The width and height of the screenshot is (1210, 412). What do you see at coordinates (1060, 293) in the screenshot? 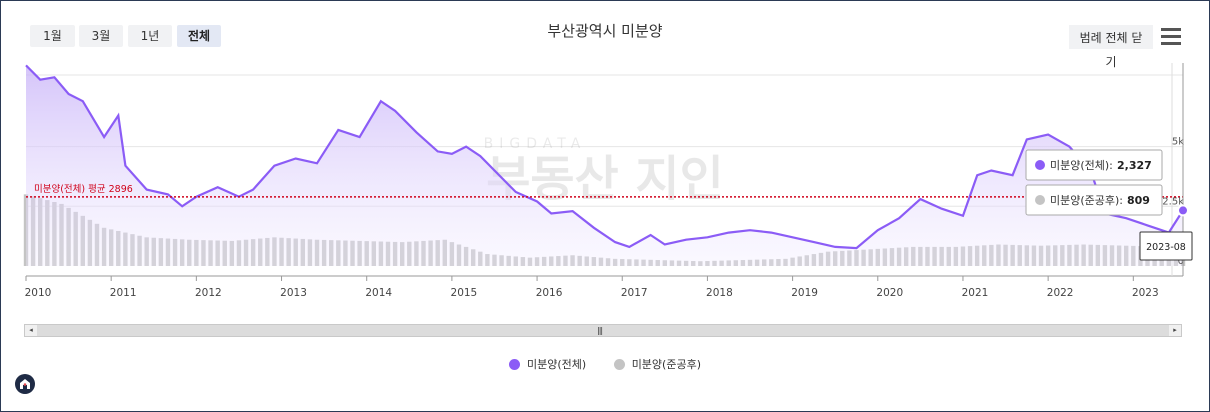
I see `x-tick-label: 2022` at bounding box center [1060, 293].